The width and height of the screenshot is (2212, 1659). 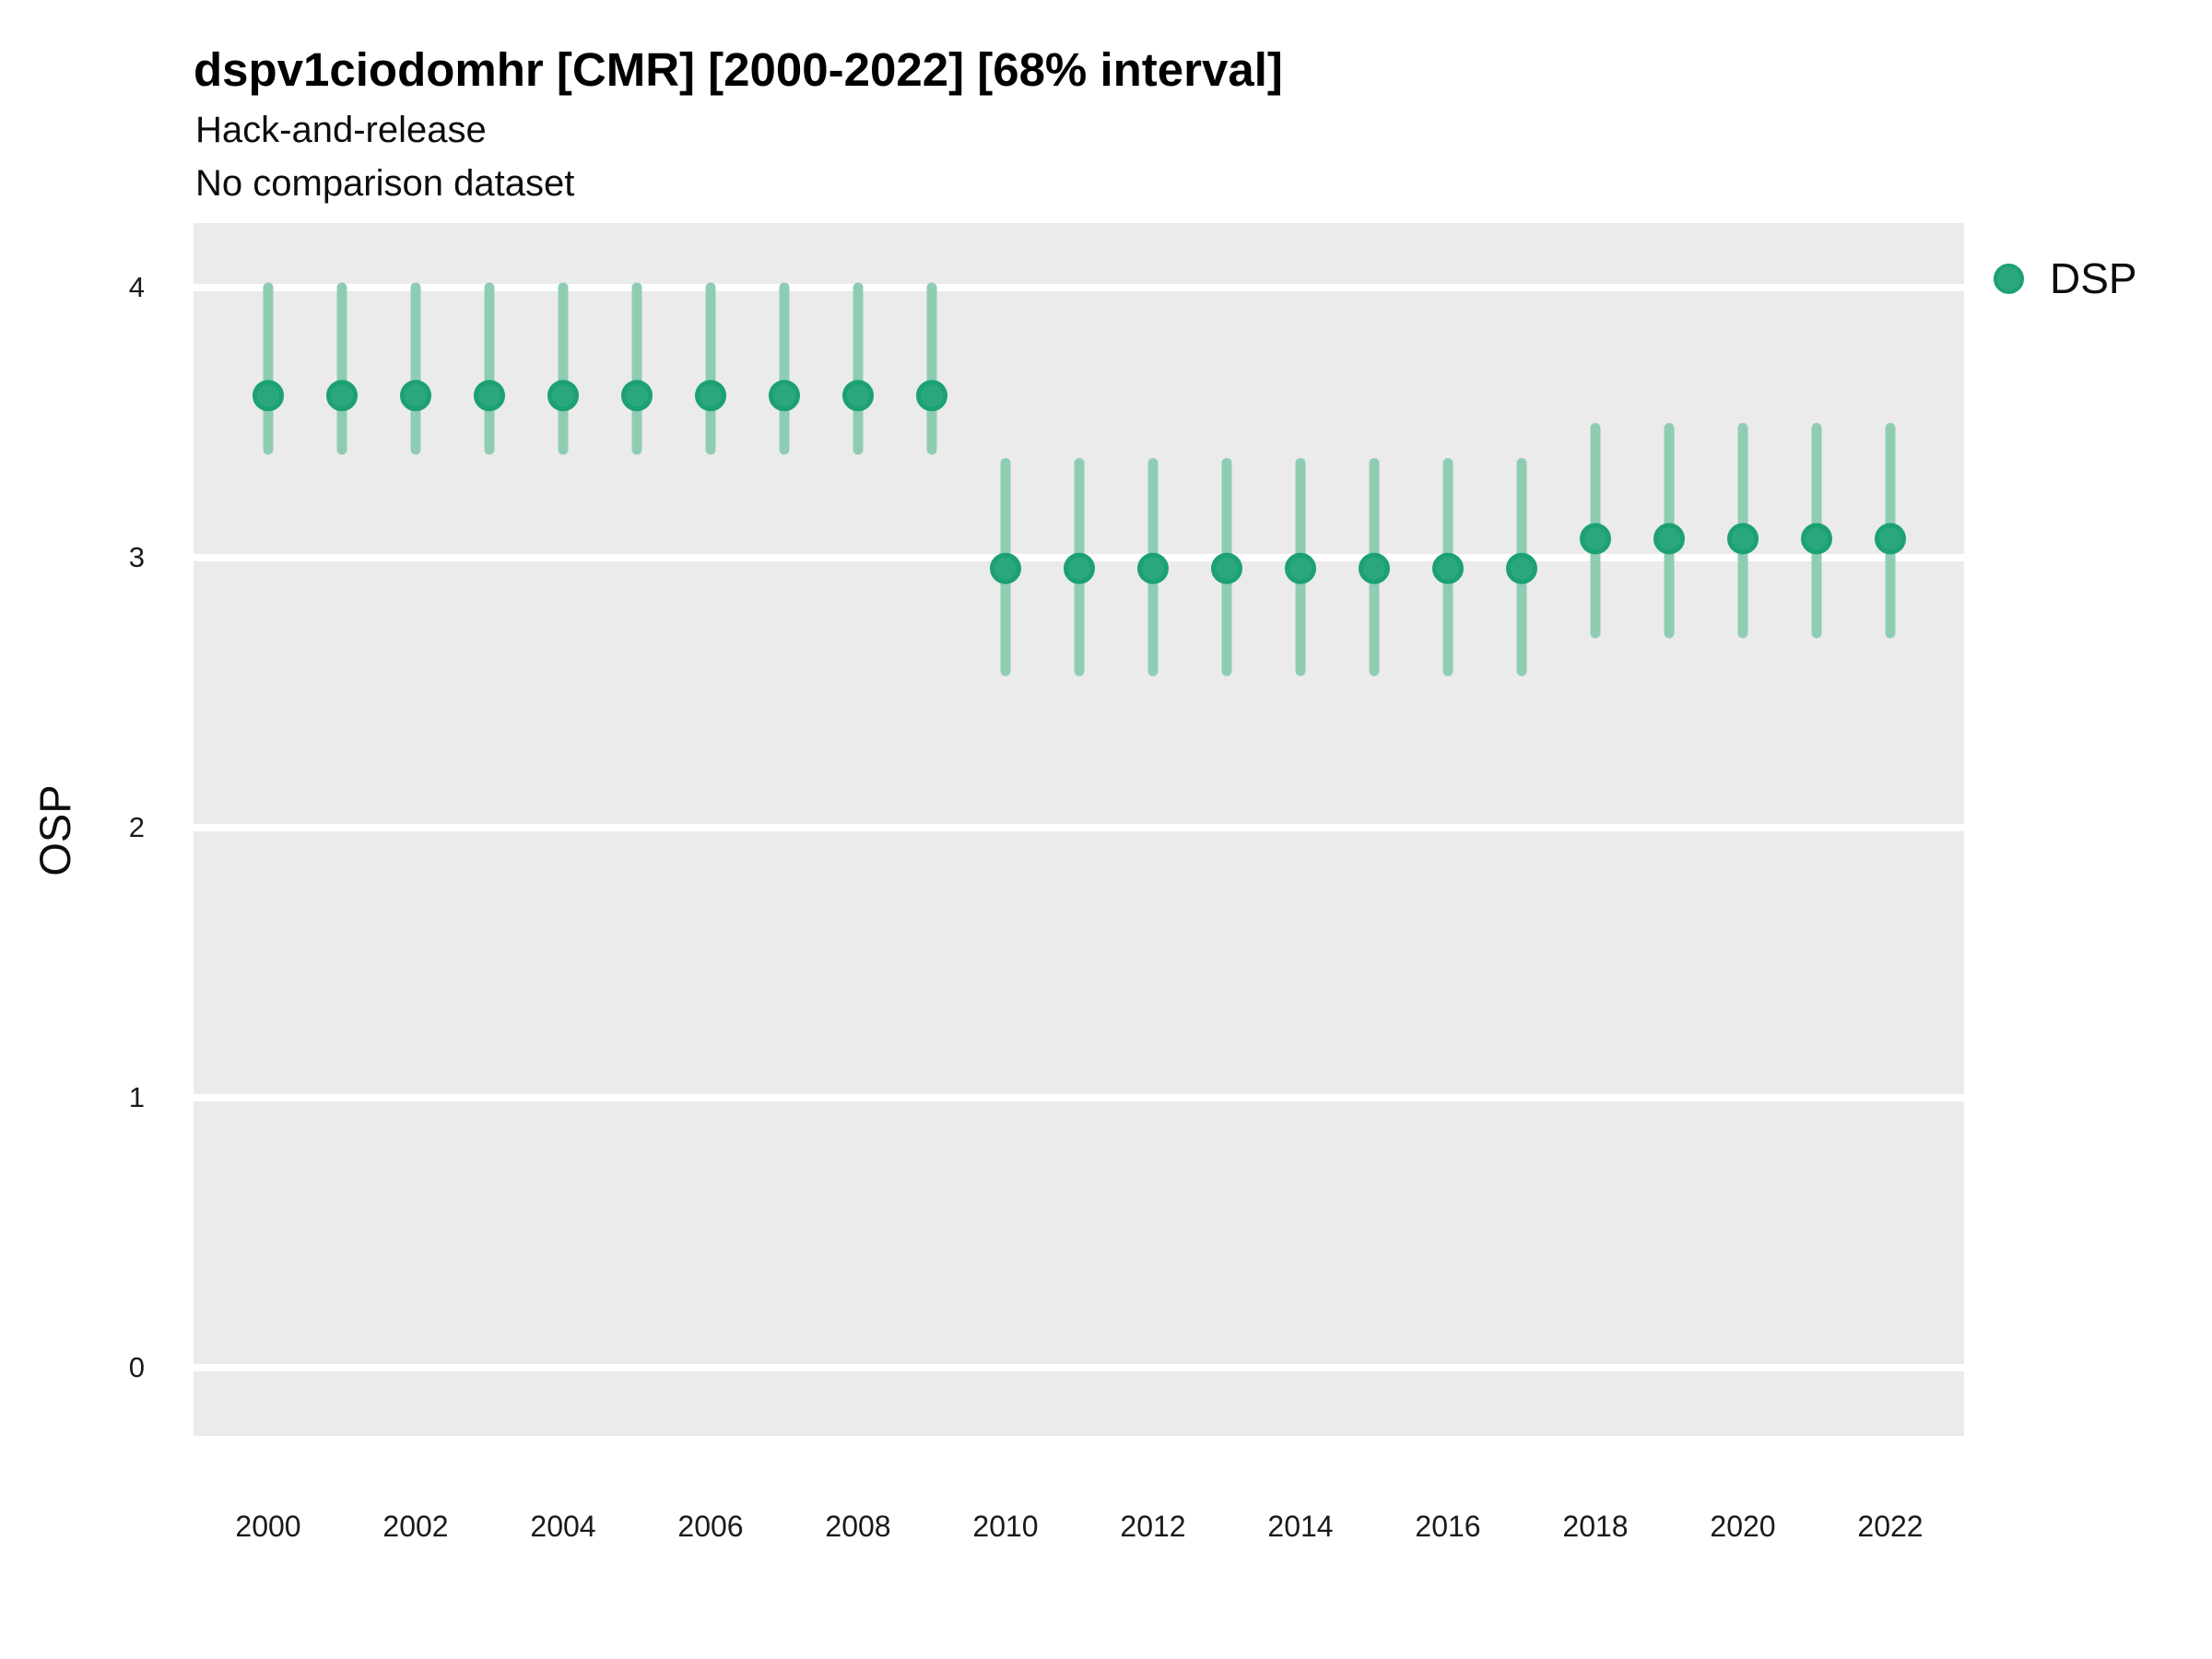 I want to click on legend-series-label: DSP, so click(x=2093, y=278).